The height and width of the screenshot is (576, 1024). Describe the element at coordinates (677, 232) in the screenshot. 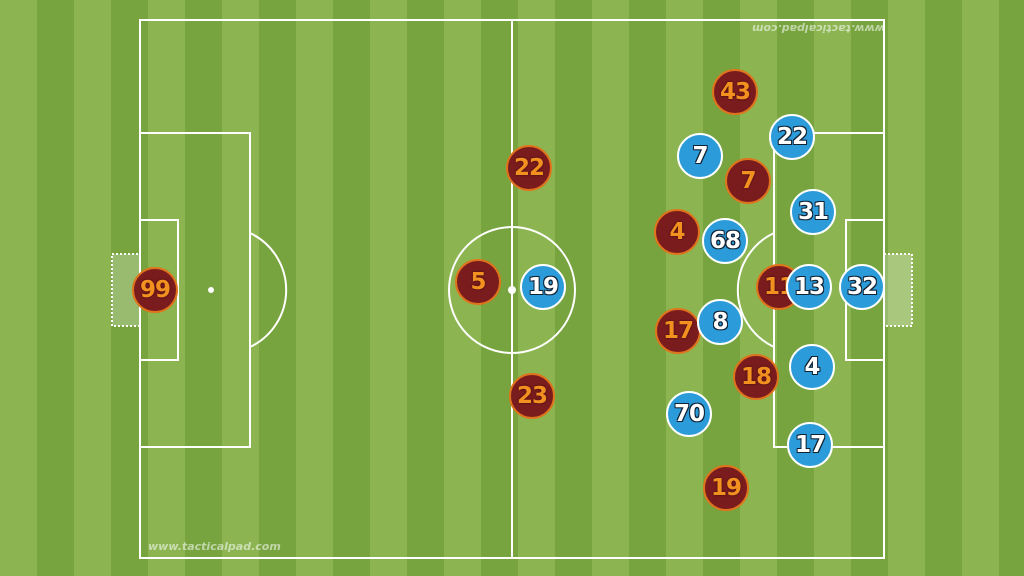

I see `player-red: 4` at that location.